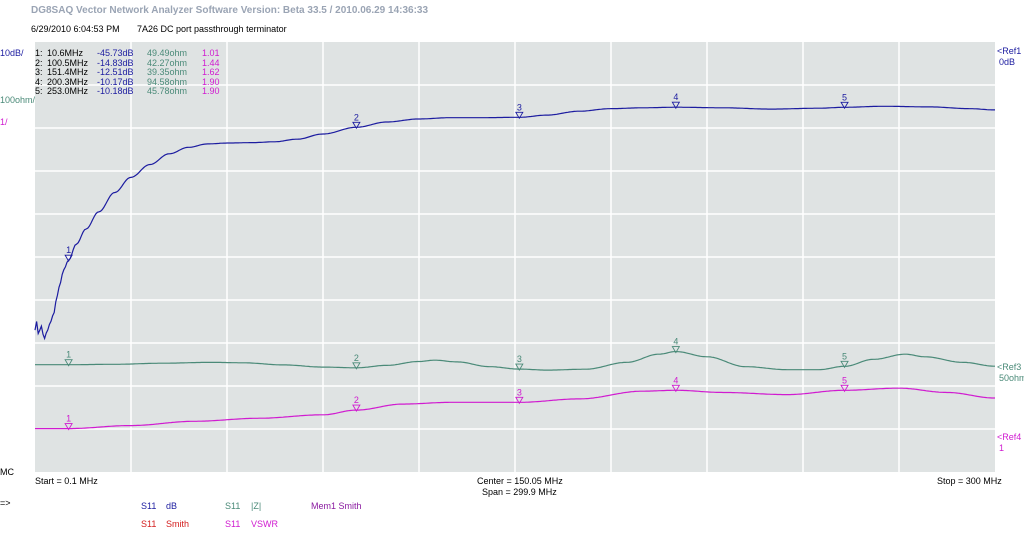  Describe the element at coordinates (1007, 62) in the screenshot. I see `ref1-value: 0dB` at that location.